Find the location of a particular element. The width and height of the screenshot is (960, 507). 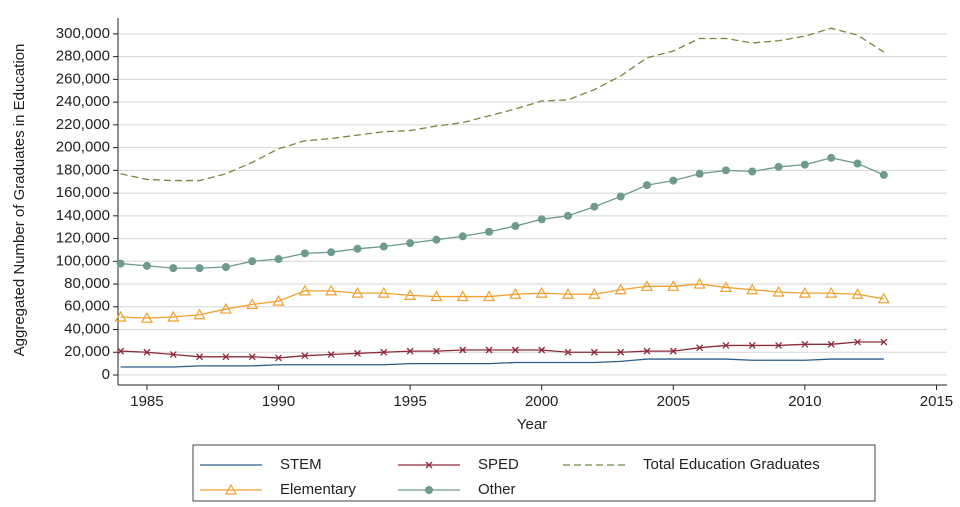

y-tick-label: 80,000 is located at coordinates (87, 283).